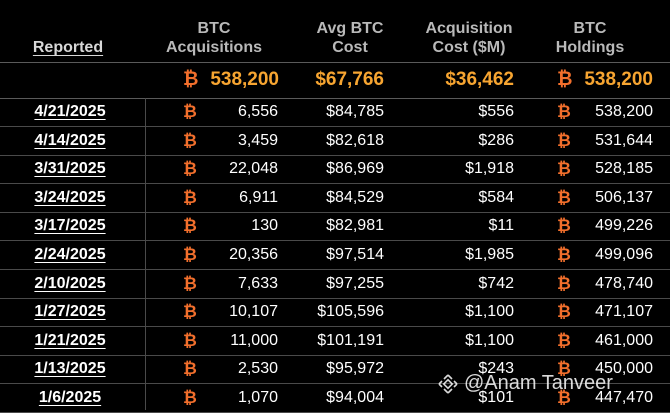  I want to click on btc-acquisitions-value: 7,633, so click(257, 283).